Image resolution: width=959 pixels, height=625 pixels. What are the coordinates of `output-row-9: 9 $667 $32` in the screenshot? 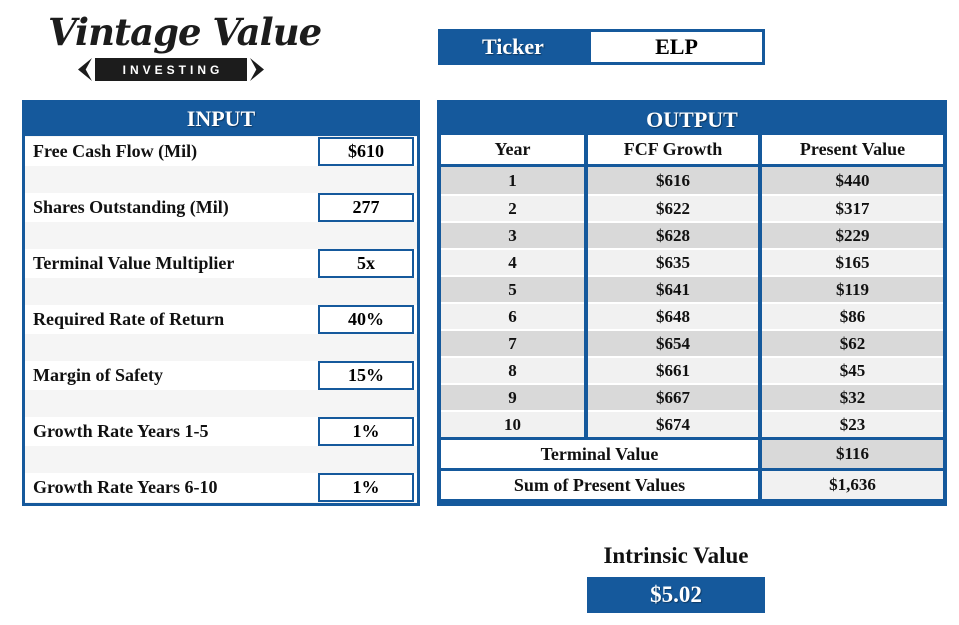 It's located at (692, 396).